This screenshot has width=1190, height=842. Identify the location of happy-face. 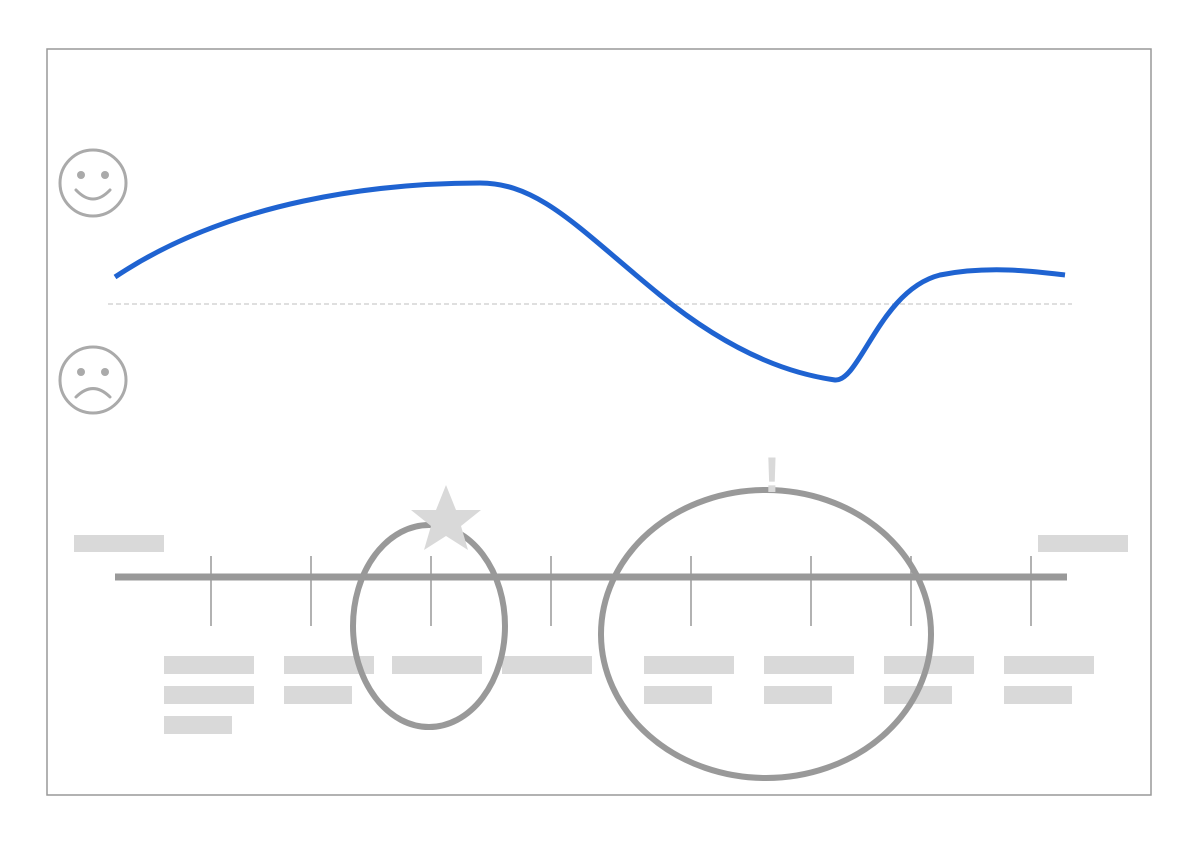
(93, 183).